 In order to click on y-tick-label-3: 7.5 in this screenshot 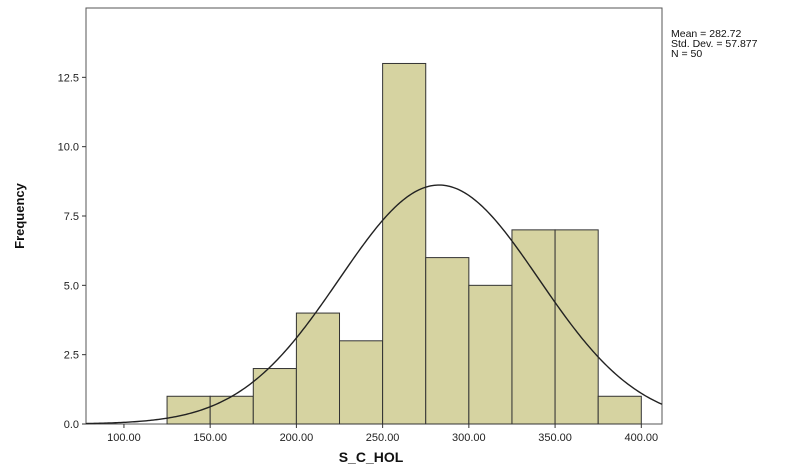, I will do `click(71, 217)`.